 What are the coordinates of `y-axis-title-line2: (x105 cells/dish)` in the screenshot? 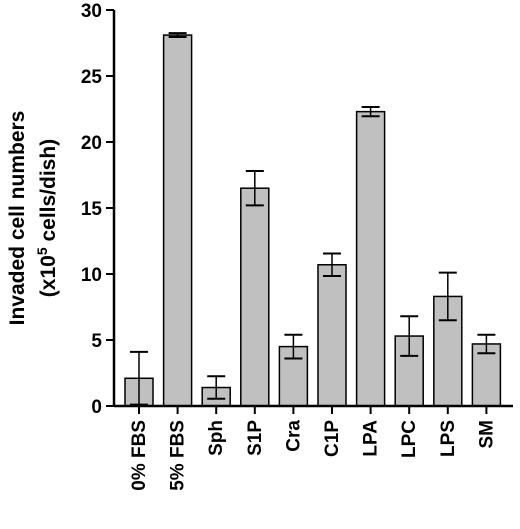 It's located at (47, 218).